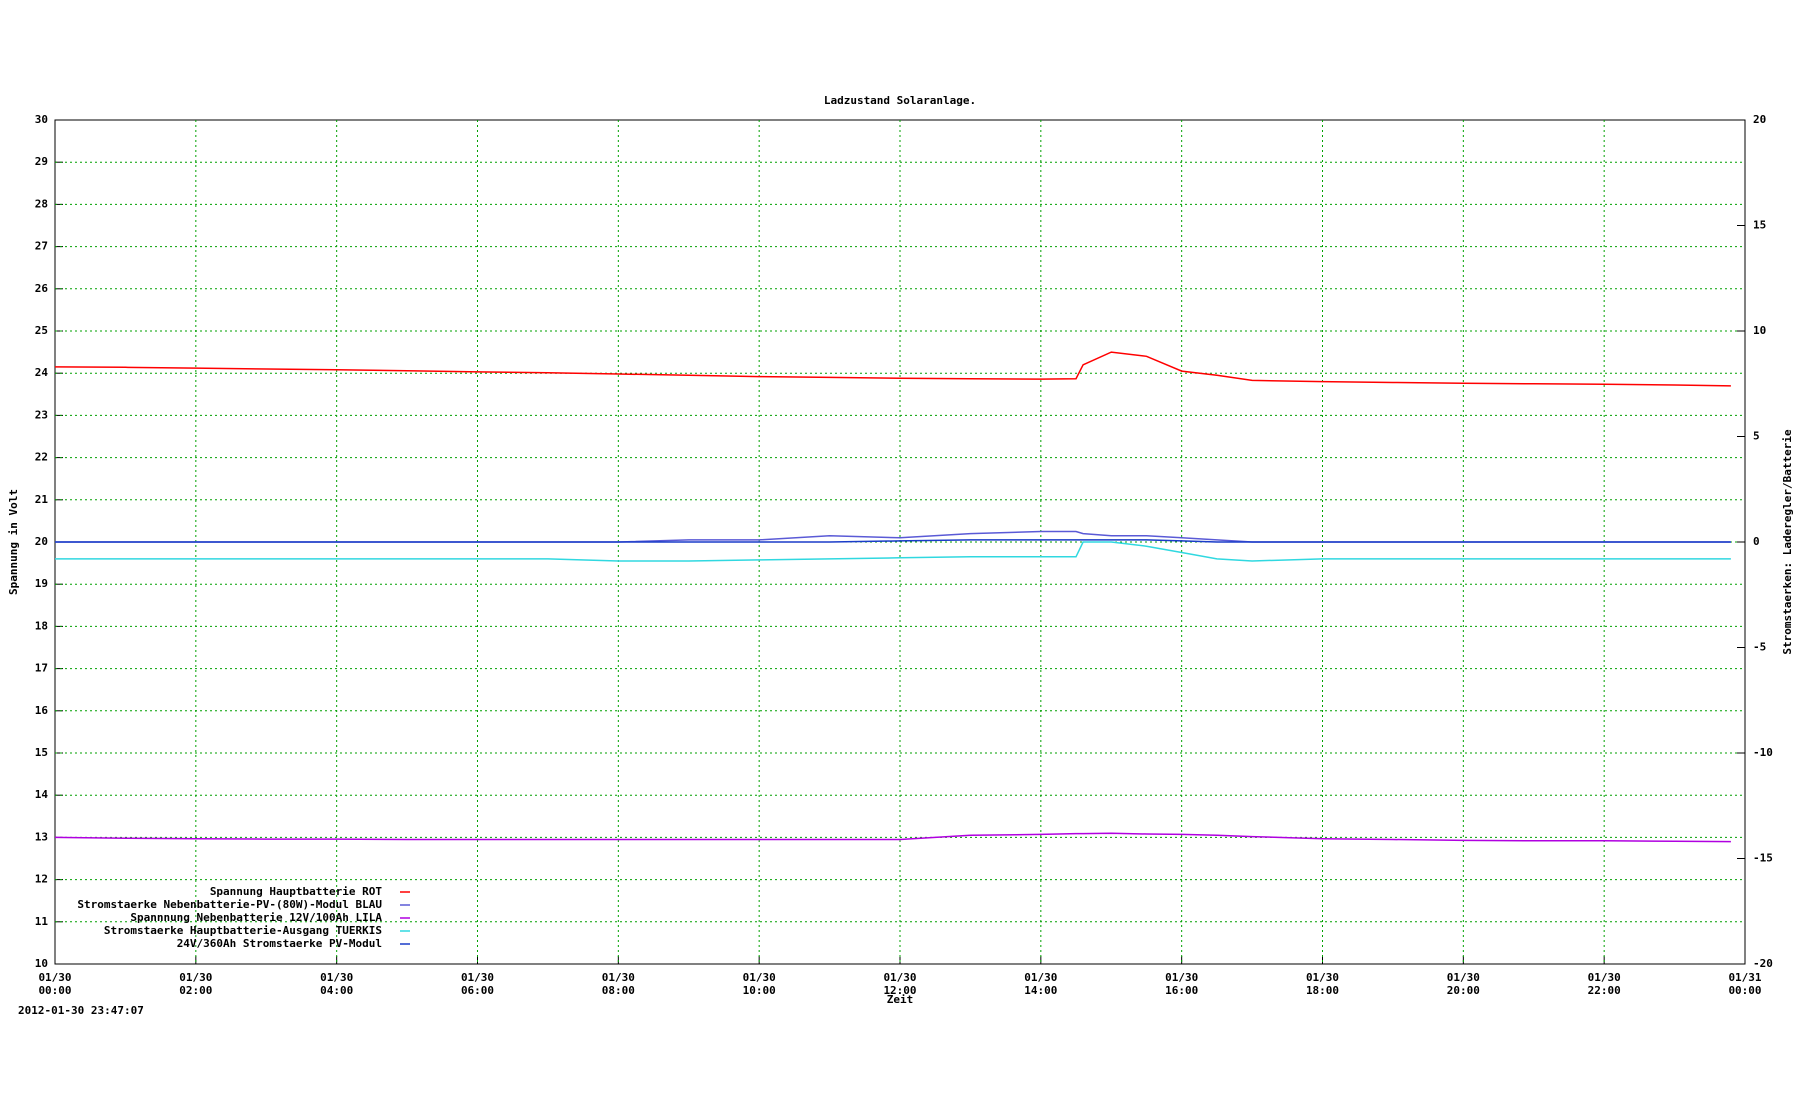 This screenshot has height=1100, width=1800. Describe the element at coordinates (1763, 858) in the screenshot. I see `y2-tick-label: -15` at that location.